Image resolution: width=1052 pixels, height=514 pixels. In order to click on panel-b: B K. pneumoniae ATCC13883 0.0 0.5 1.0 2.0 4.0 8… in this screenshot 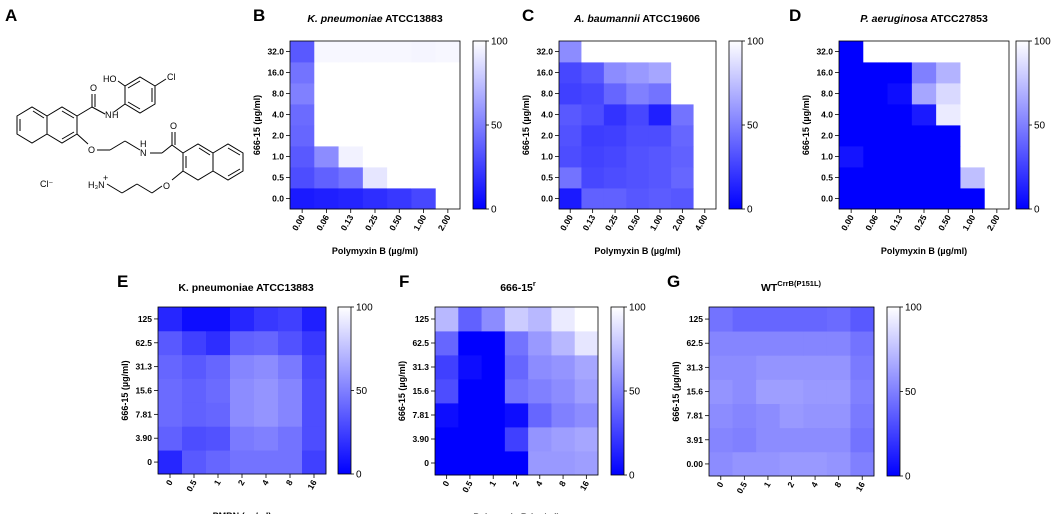, I will do `click(380, 131)`.